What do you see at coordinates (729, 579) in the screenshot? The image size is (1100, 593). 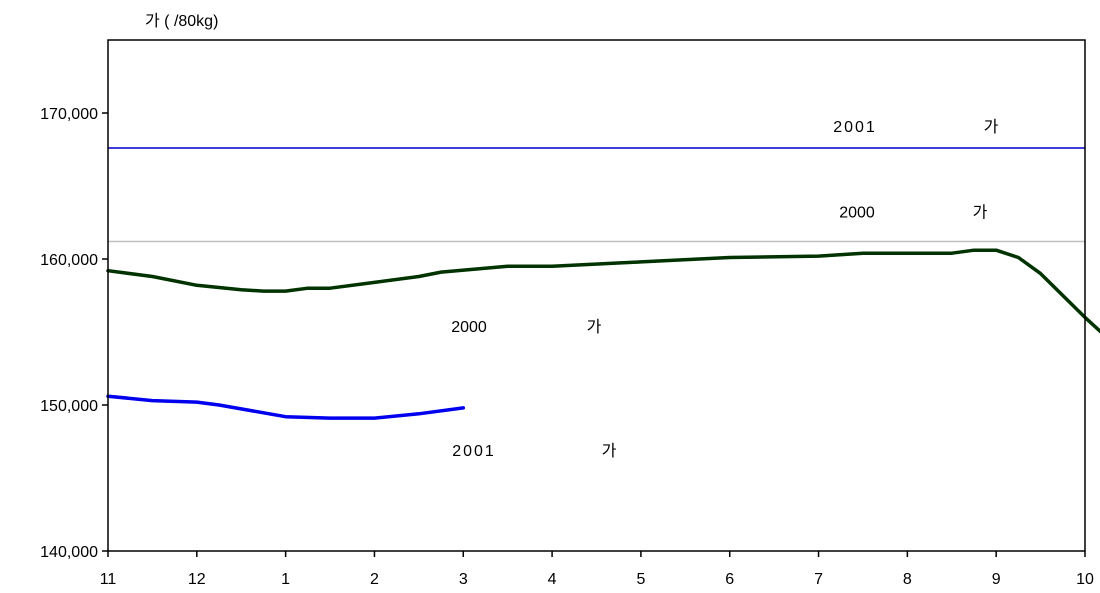 I see `x-tick-label: 6` at bounding box center [729, 579].